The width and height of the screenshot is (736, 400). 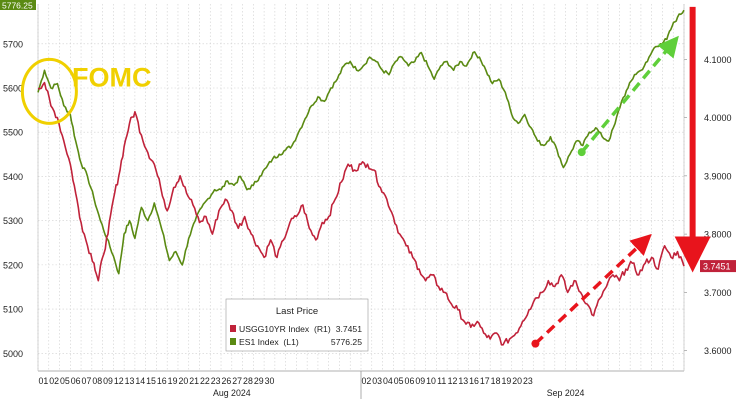 I want to click on legend-swatch-usgg10yr, so click(x=233, y=328).